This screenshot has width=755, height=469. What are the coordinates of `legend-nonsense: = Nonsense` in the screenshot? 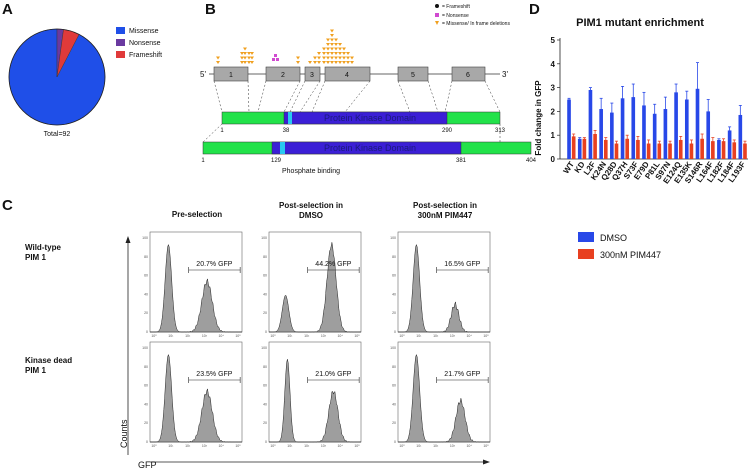 It's located at (455, 16).